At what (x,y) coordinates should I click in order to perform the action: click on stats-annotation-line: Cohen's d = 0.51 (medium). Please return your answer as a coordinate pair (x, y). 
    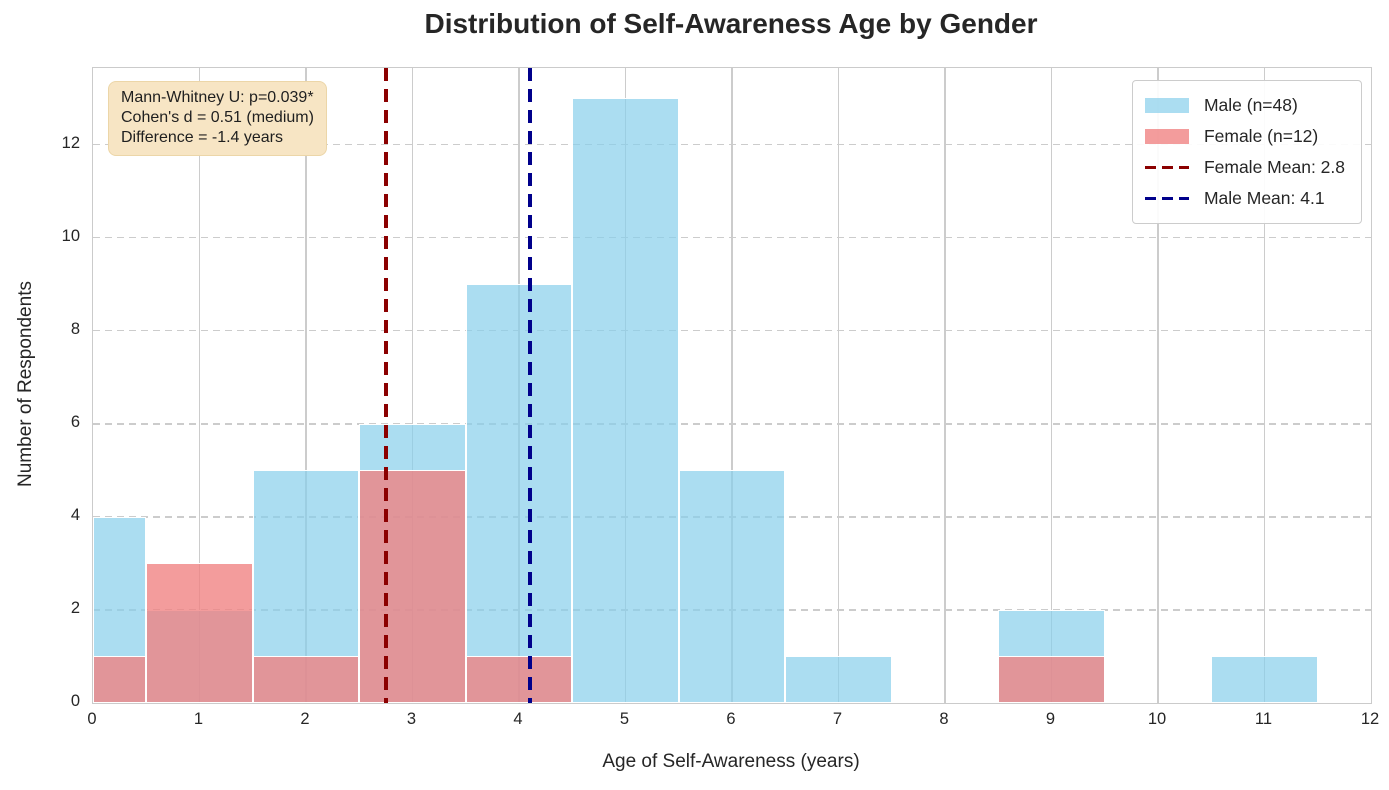
    Looking at the image, I should click on (217, 117).